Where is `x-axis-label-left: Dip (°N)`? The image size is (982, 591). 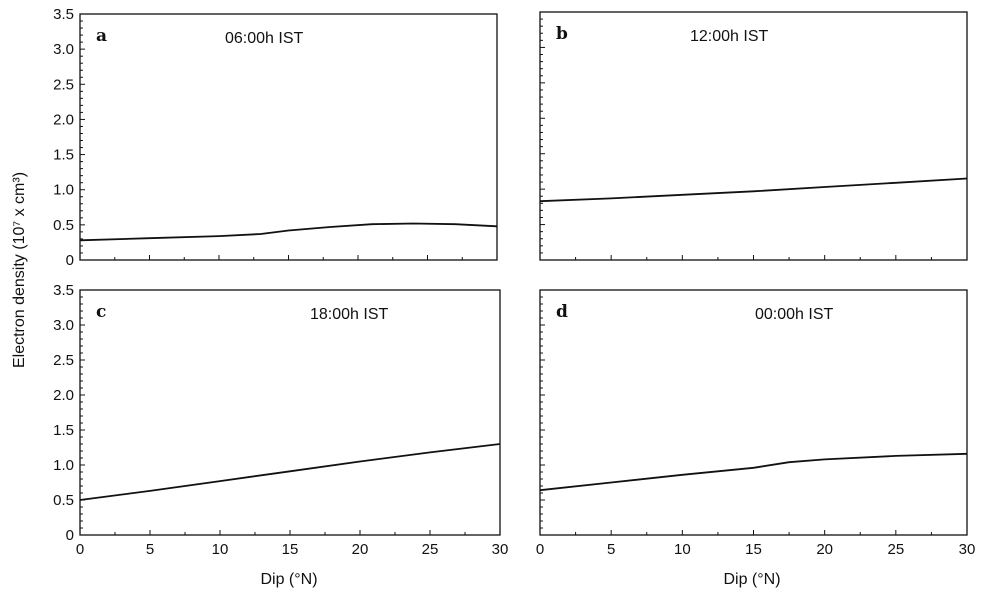
x-axis-label-left: Dip (°N) is located at coordinates (288, 579).